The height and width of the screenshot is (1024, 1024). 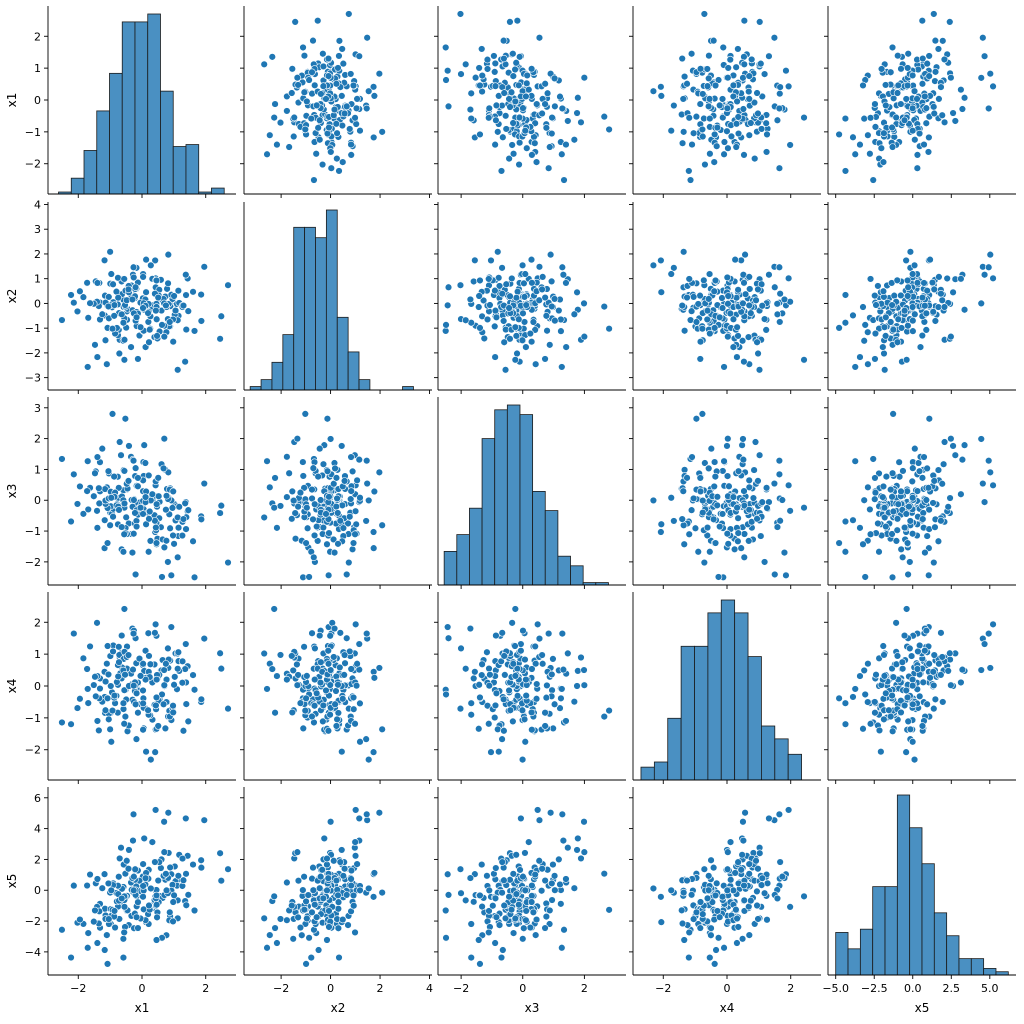 I want to click on y-tick-label: 6, so click(x=37, y=798).